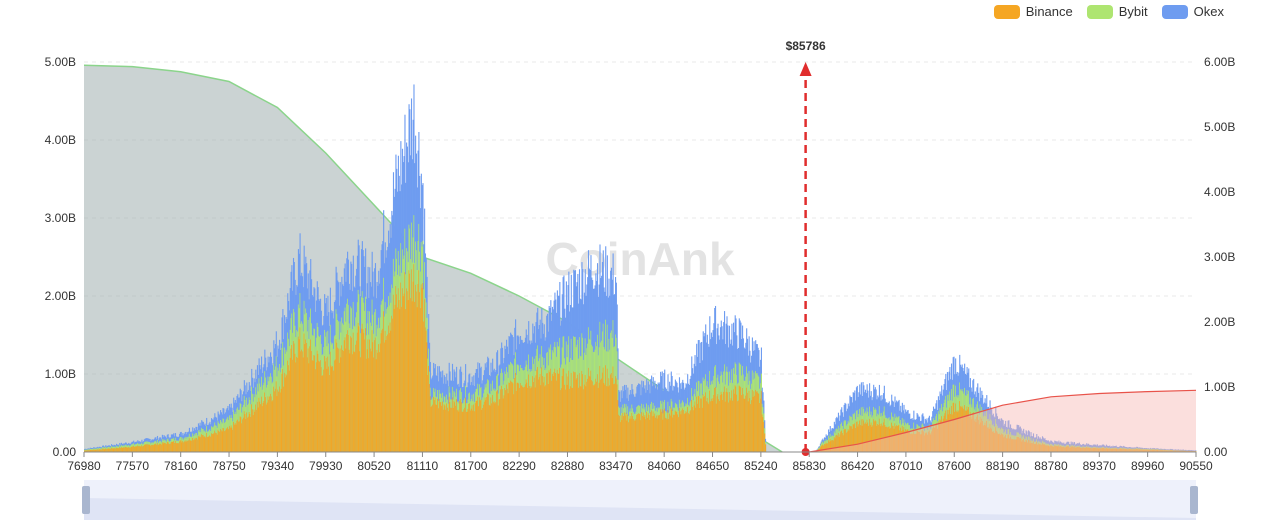  Describe the element at coordinates (326, 466) in the screenshot. I see `x-tick-label: 79930` at that location.